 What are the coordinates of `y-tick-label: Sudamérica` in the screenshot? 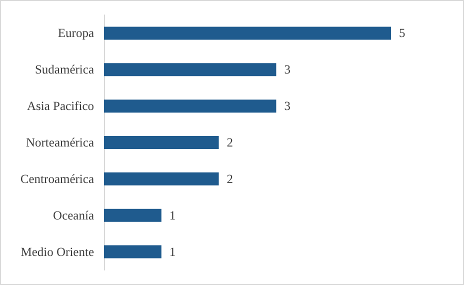 It's located at (64, 69).